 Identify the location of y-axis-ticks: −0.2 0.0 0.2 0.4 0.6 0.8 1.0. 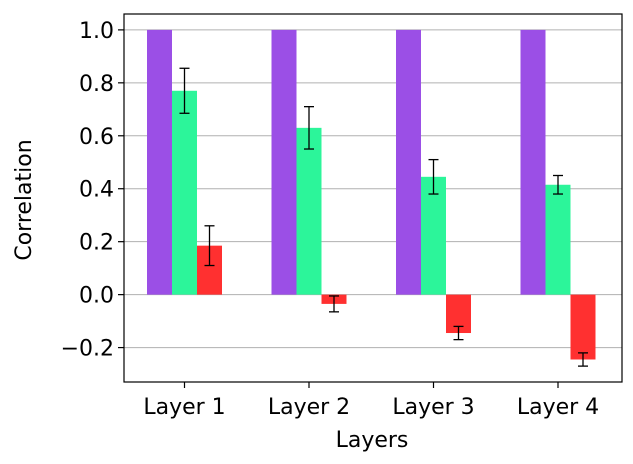
(92, 190).